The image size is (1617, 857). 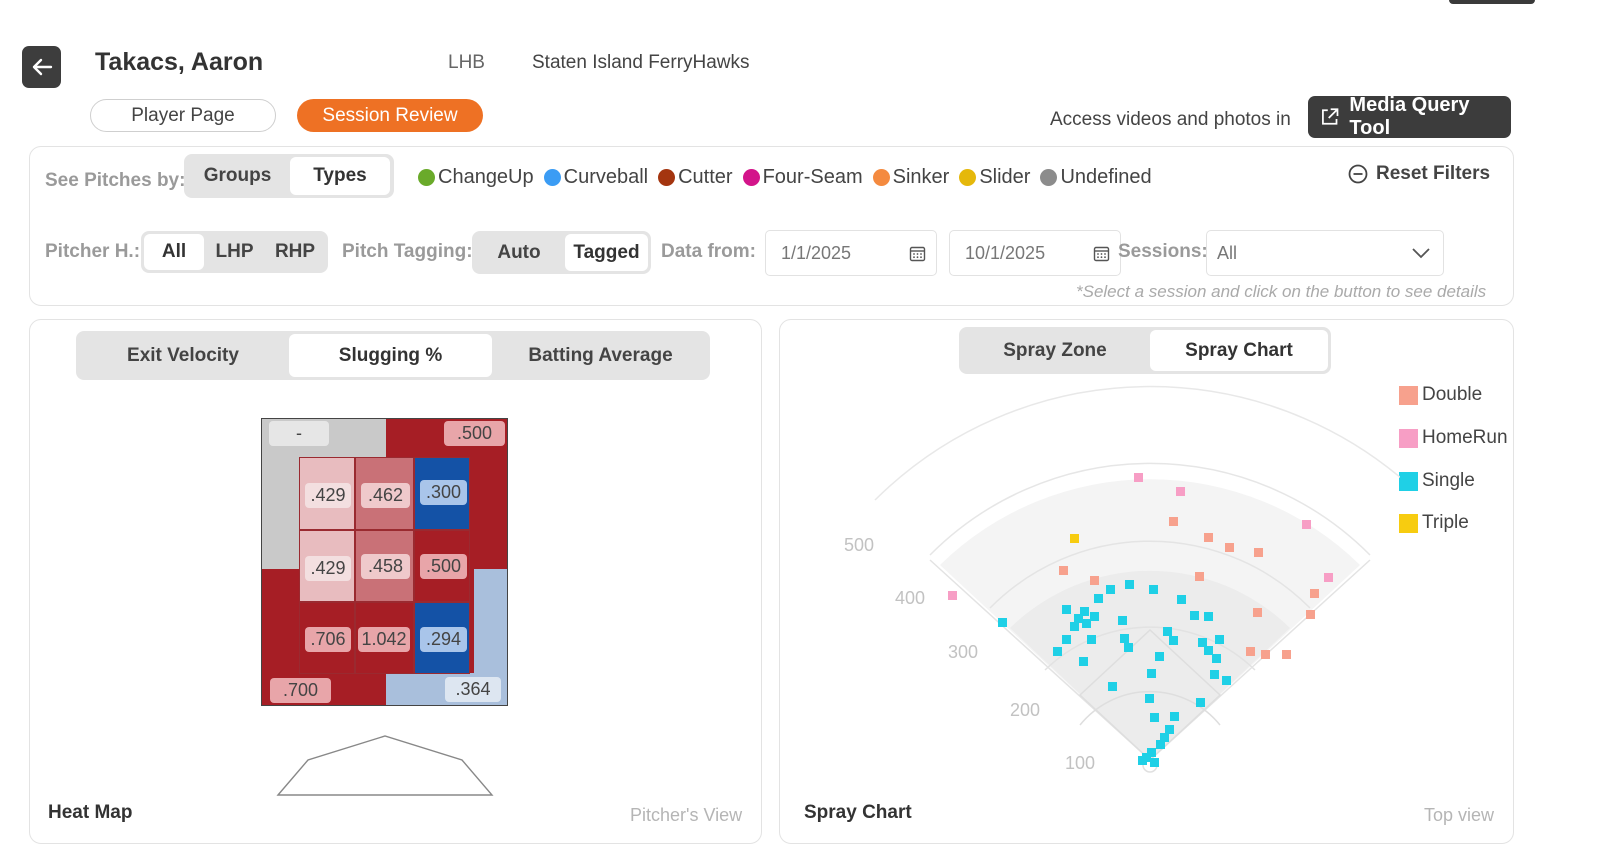 I want to click on legend-changeup: ChangeUp, so click(x=476, y=177).